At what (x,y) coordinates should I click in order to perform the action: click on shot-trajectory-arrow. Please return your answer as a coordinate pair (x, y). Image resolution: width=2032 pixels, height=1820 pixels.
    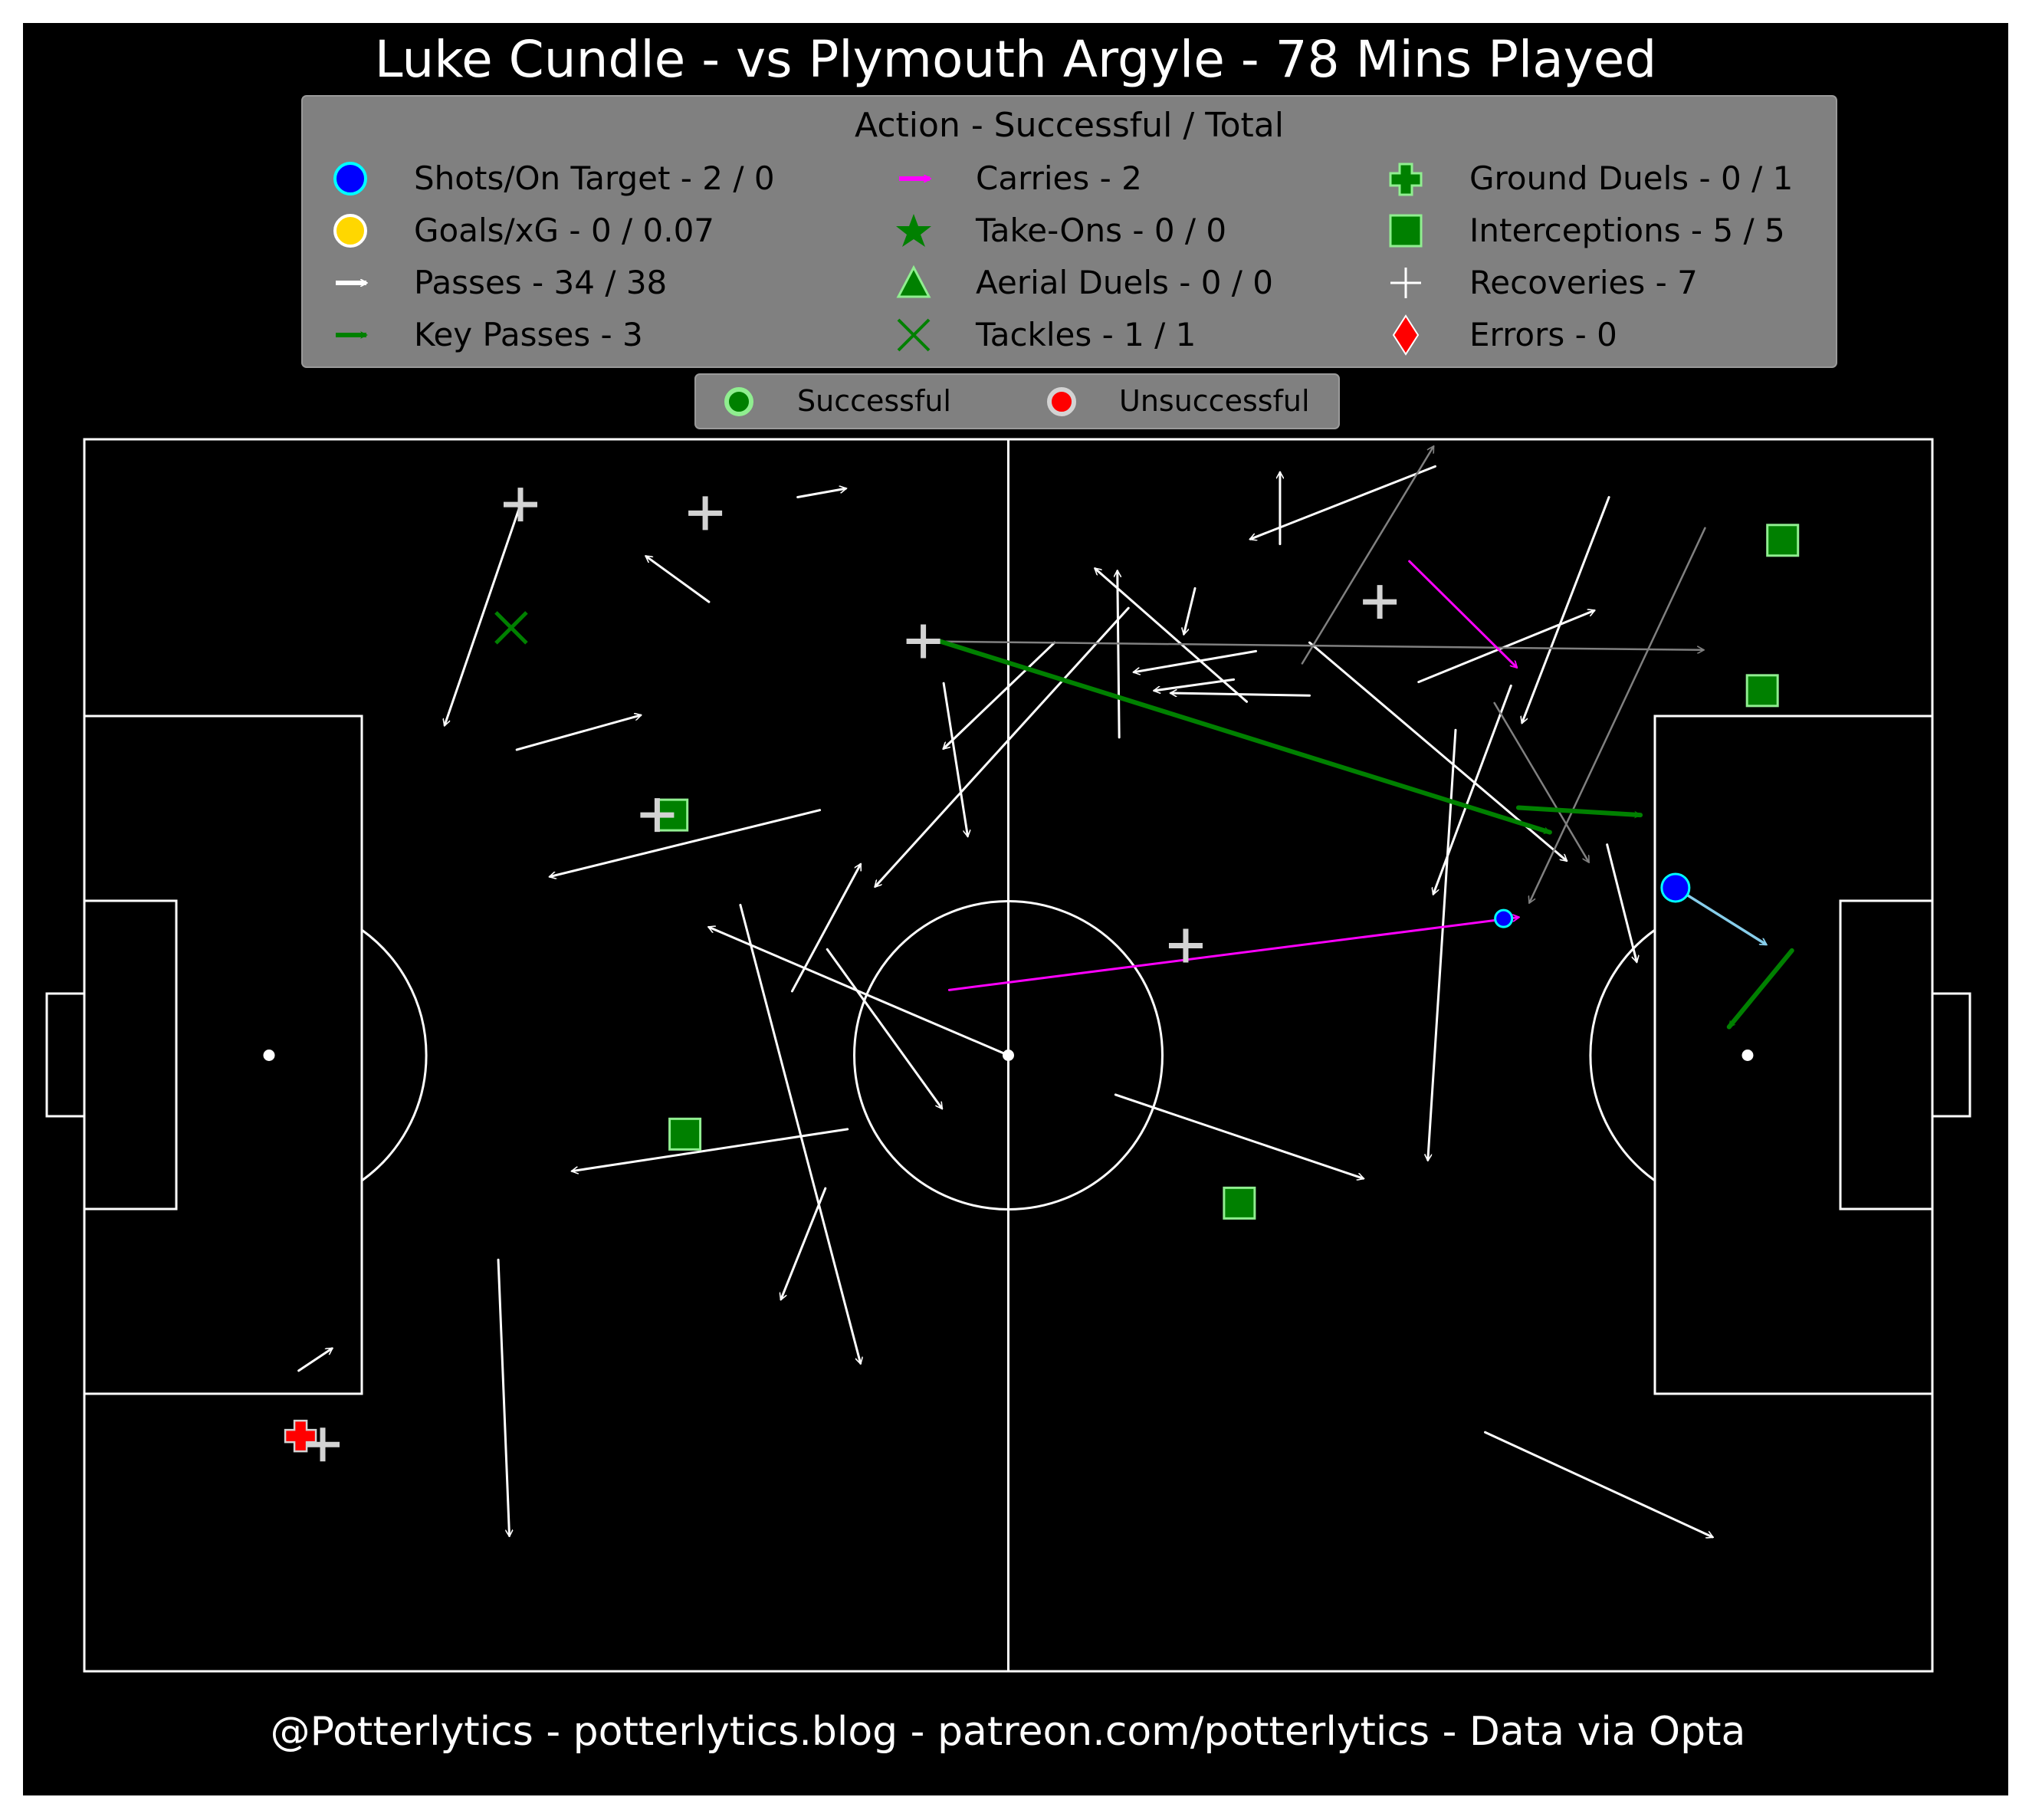
    Looking at the image, I should click on (1720, 915).